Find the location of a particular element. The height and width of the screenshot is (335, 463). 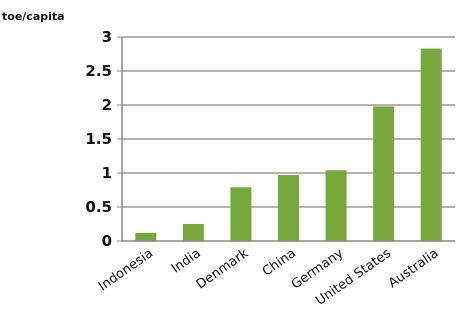

x-tick-label: Australia is located at coordinates (414, 268).